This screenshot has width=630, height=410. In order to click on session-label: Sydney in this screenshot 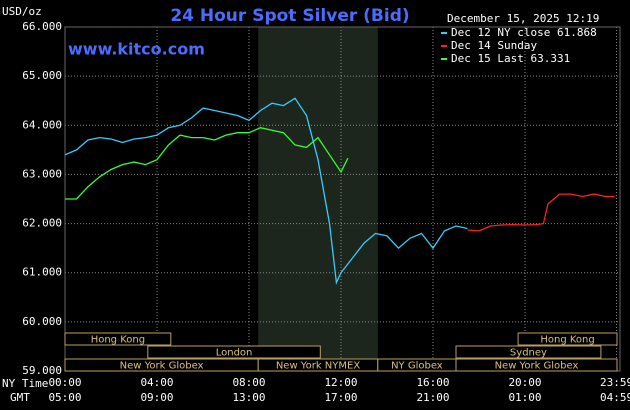, I will do `click(528, 353)`.